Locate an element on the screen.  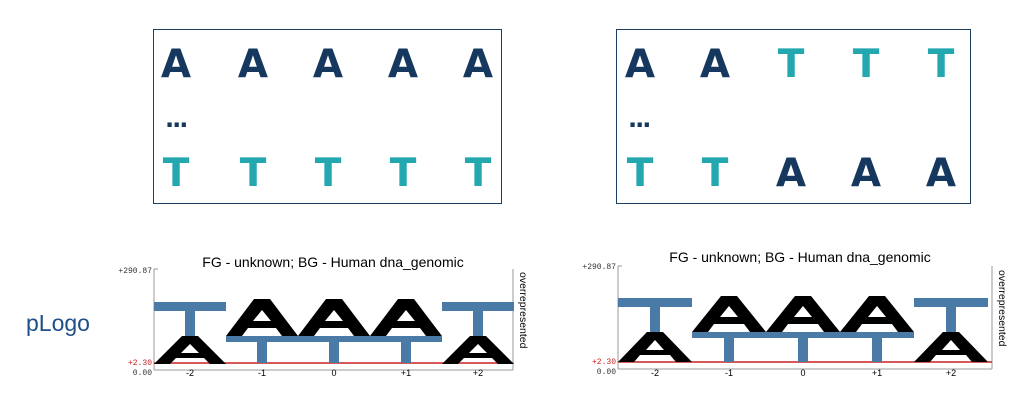
sequence-panel-left: A A A A A ... T T T T T is located at coordinates (327, 116).